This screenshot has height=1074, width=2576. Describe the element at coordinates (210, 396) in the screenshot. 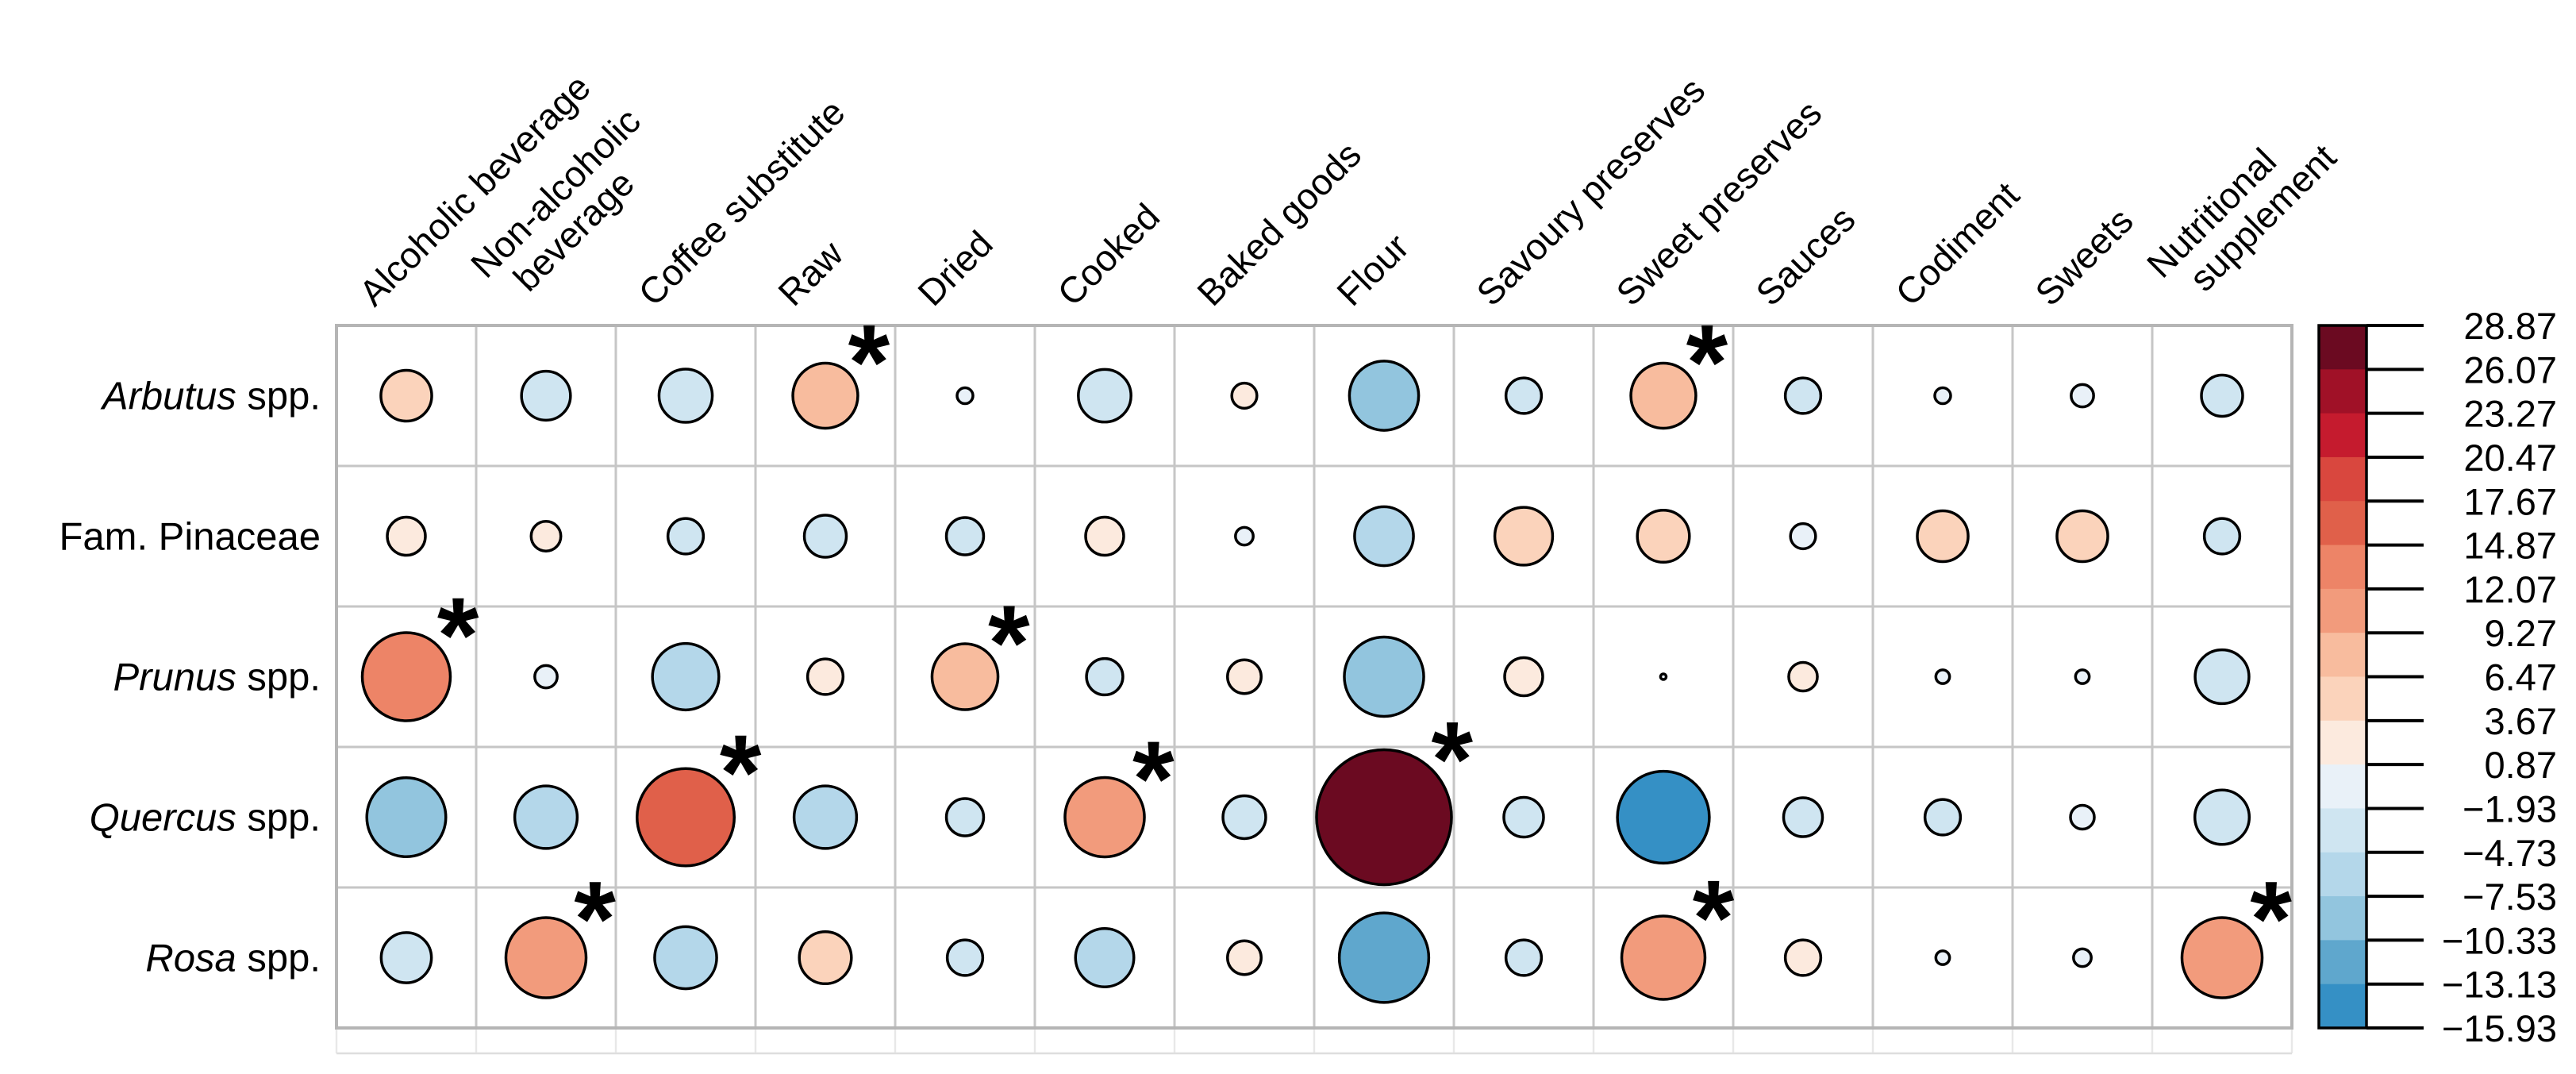

I see `row-label: Arbutus spp.` at that location.